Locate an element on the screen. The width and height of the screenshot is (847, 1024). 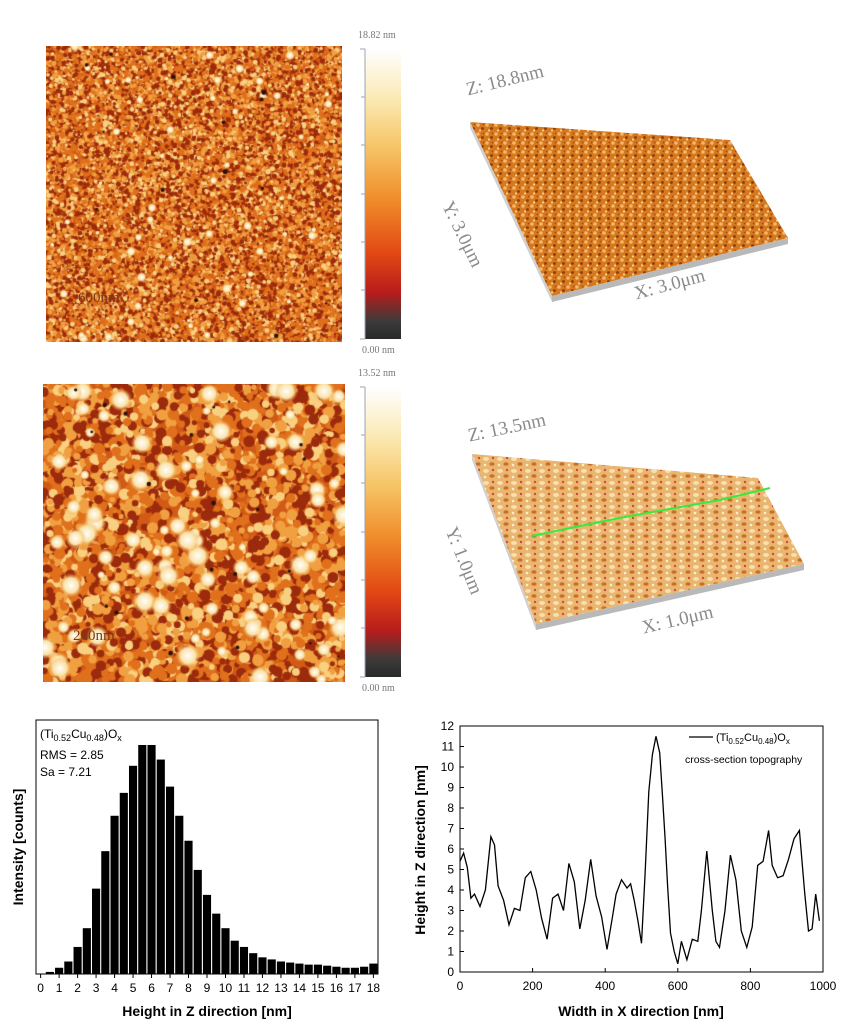
x-tick-label: 15 is located at coordinates (318, 988).